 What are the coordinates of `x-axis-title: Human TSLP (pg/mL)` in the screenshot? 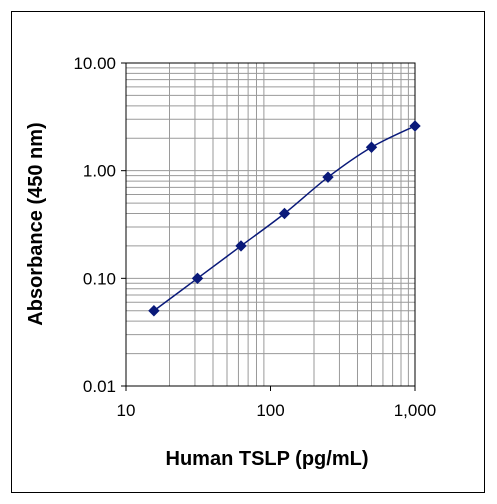 It's located at (267, 459).